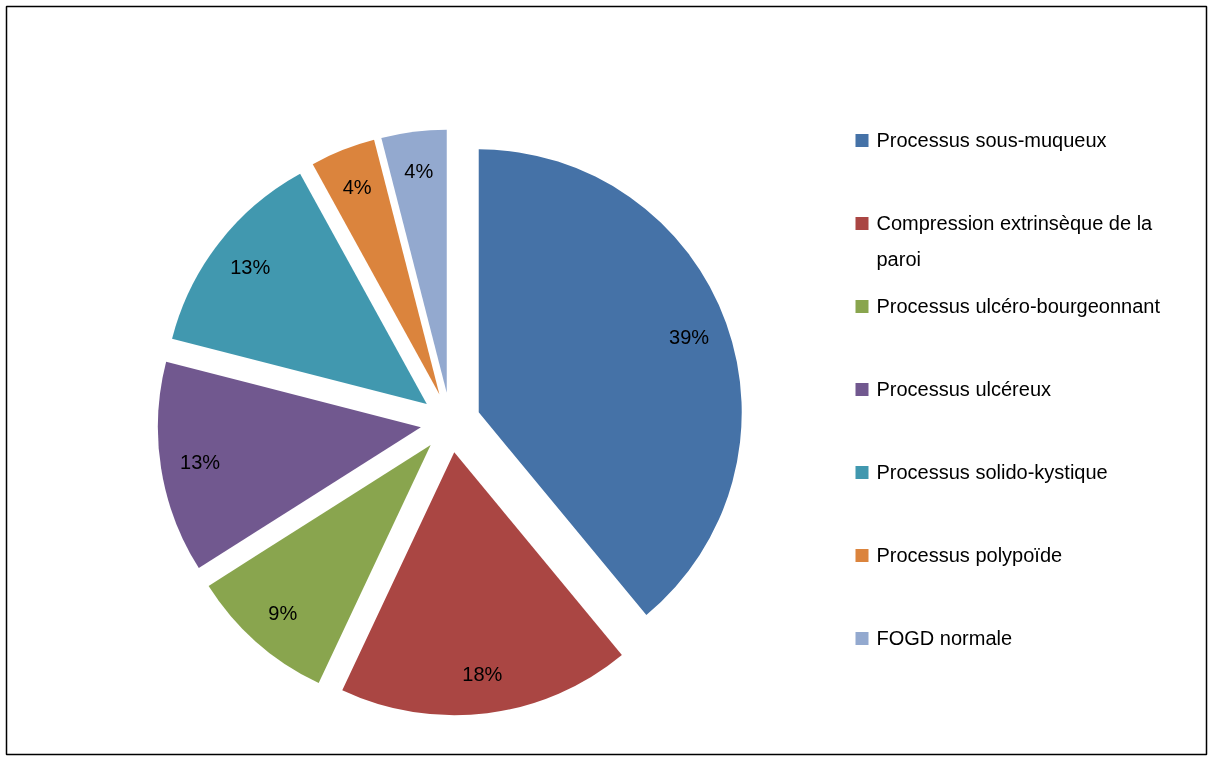  What do you see at coordinates (1015, 240) in the screenshot?
I see `legend-label: Compression extrinsèque de la paroi` at bounding box center [1015, 240].